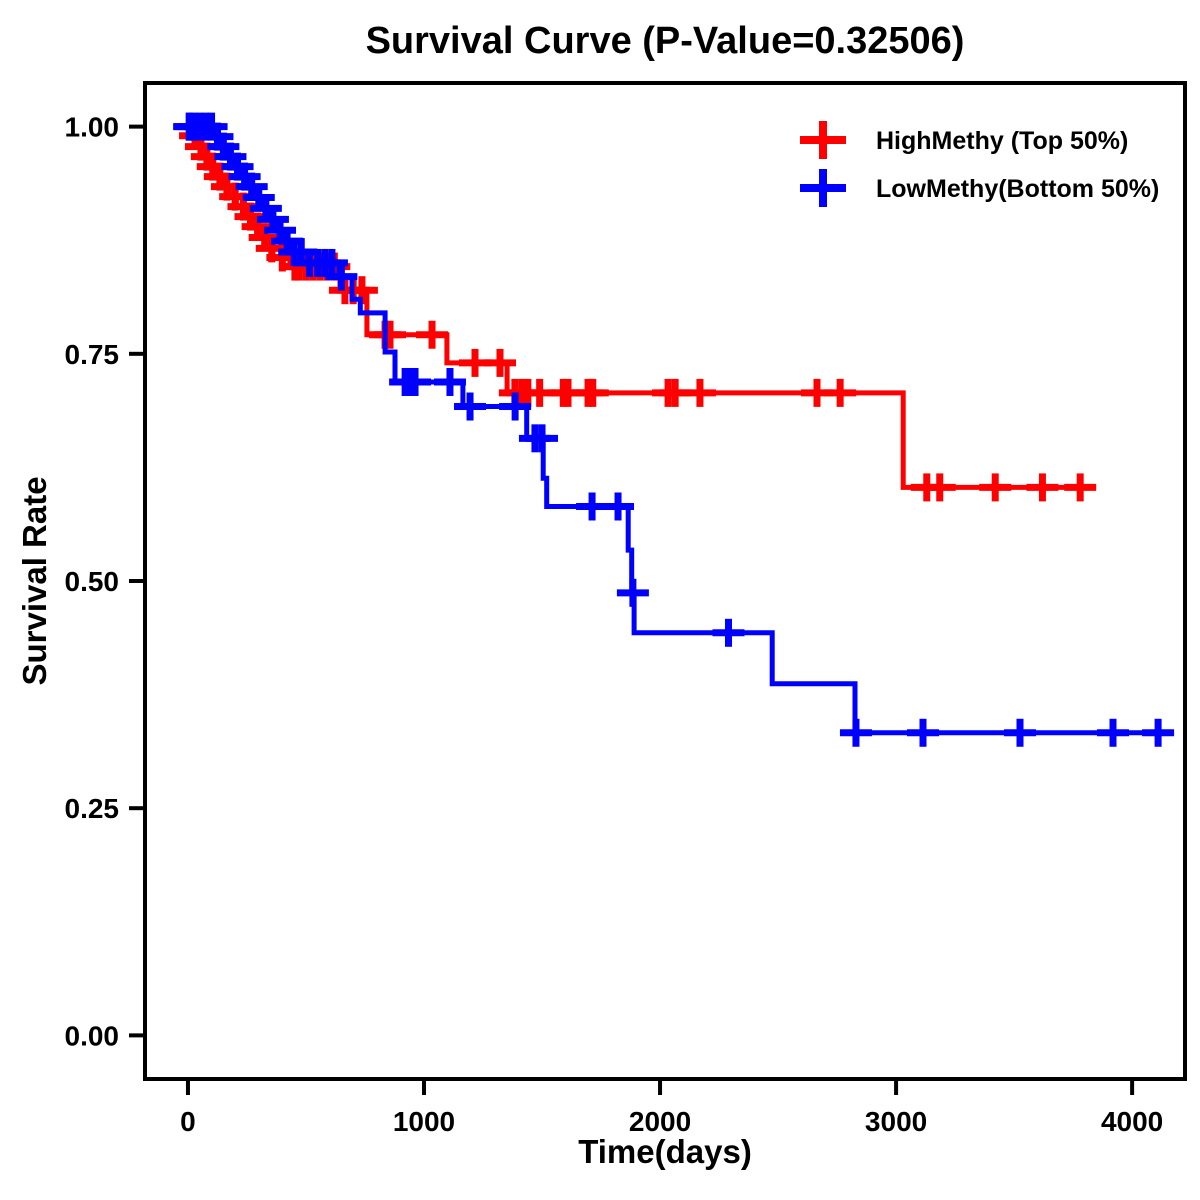 The height and width of the screenshot is (1200, 1200). Describe the element at coordinates (92, 127) in the screenshot. I see `y-tick-label: 1.00` at that location.